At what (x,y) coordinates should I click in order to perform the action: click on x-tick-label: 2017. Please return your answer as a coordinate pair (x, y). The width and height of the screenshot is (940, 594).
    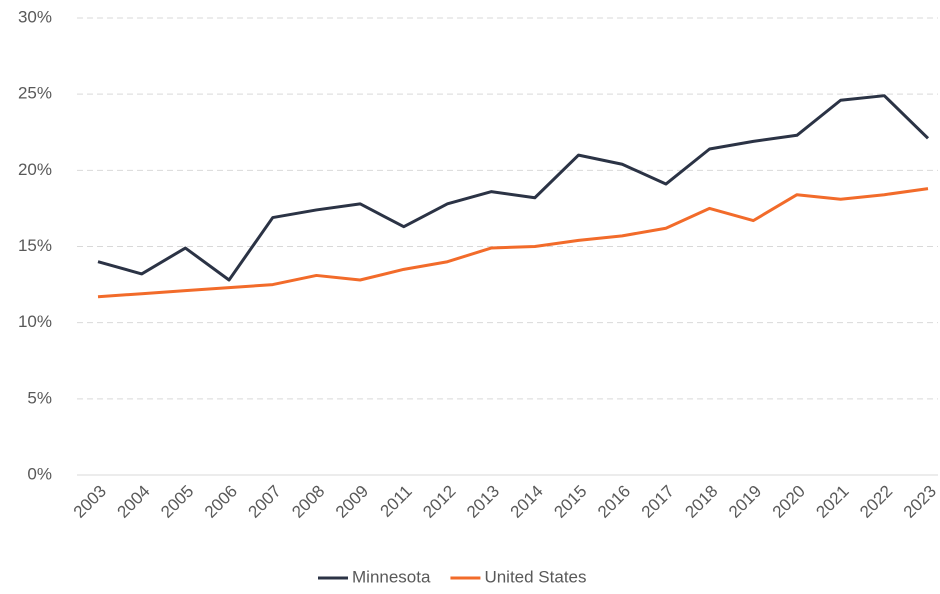
    Looking at the image, I should click on (658, 502).